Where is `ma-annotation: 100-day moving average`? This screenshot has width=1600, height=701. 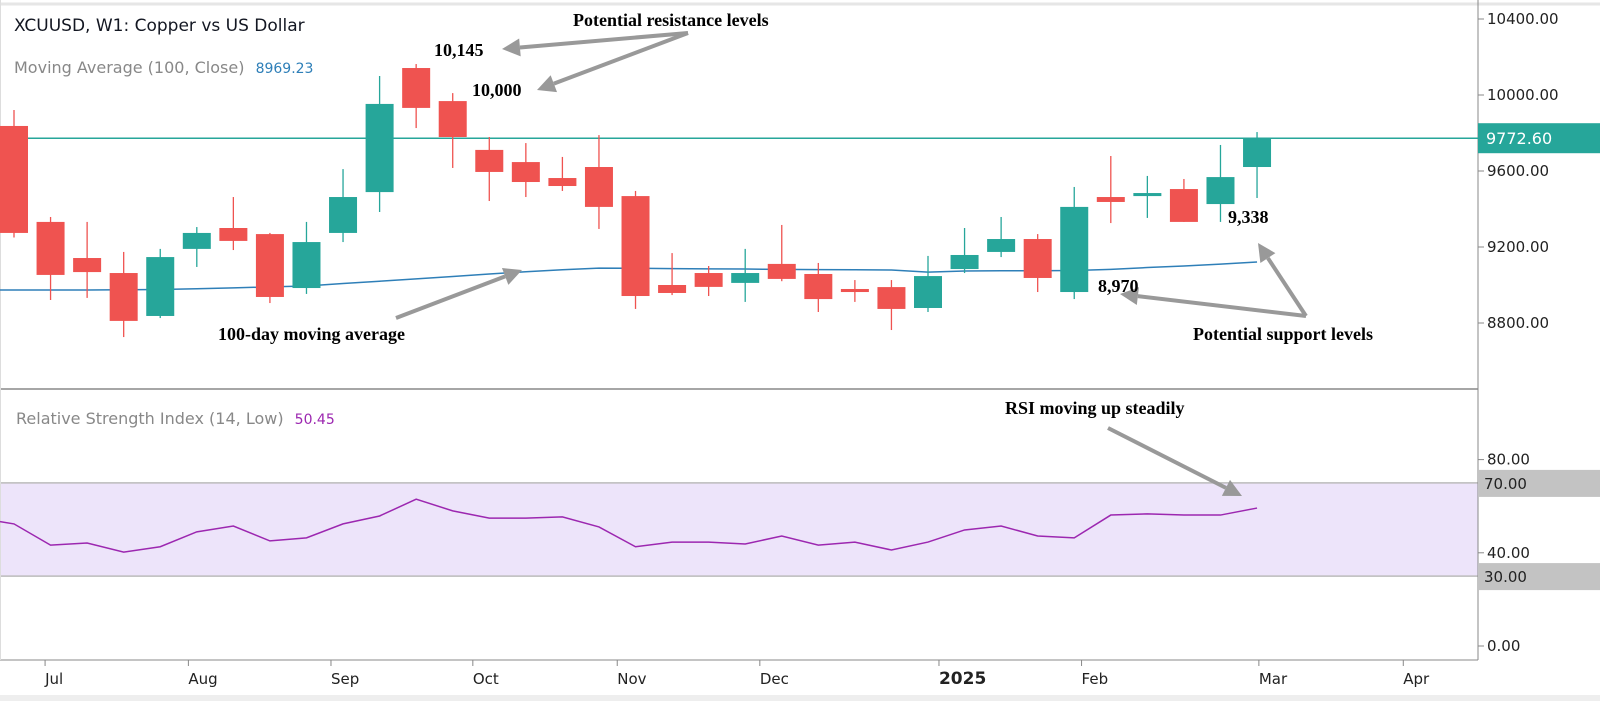 ma-annotation: 100-day moving average is located at coordinates (311, 334).